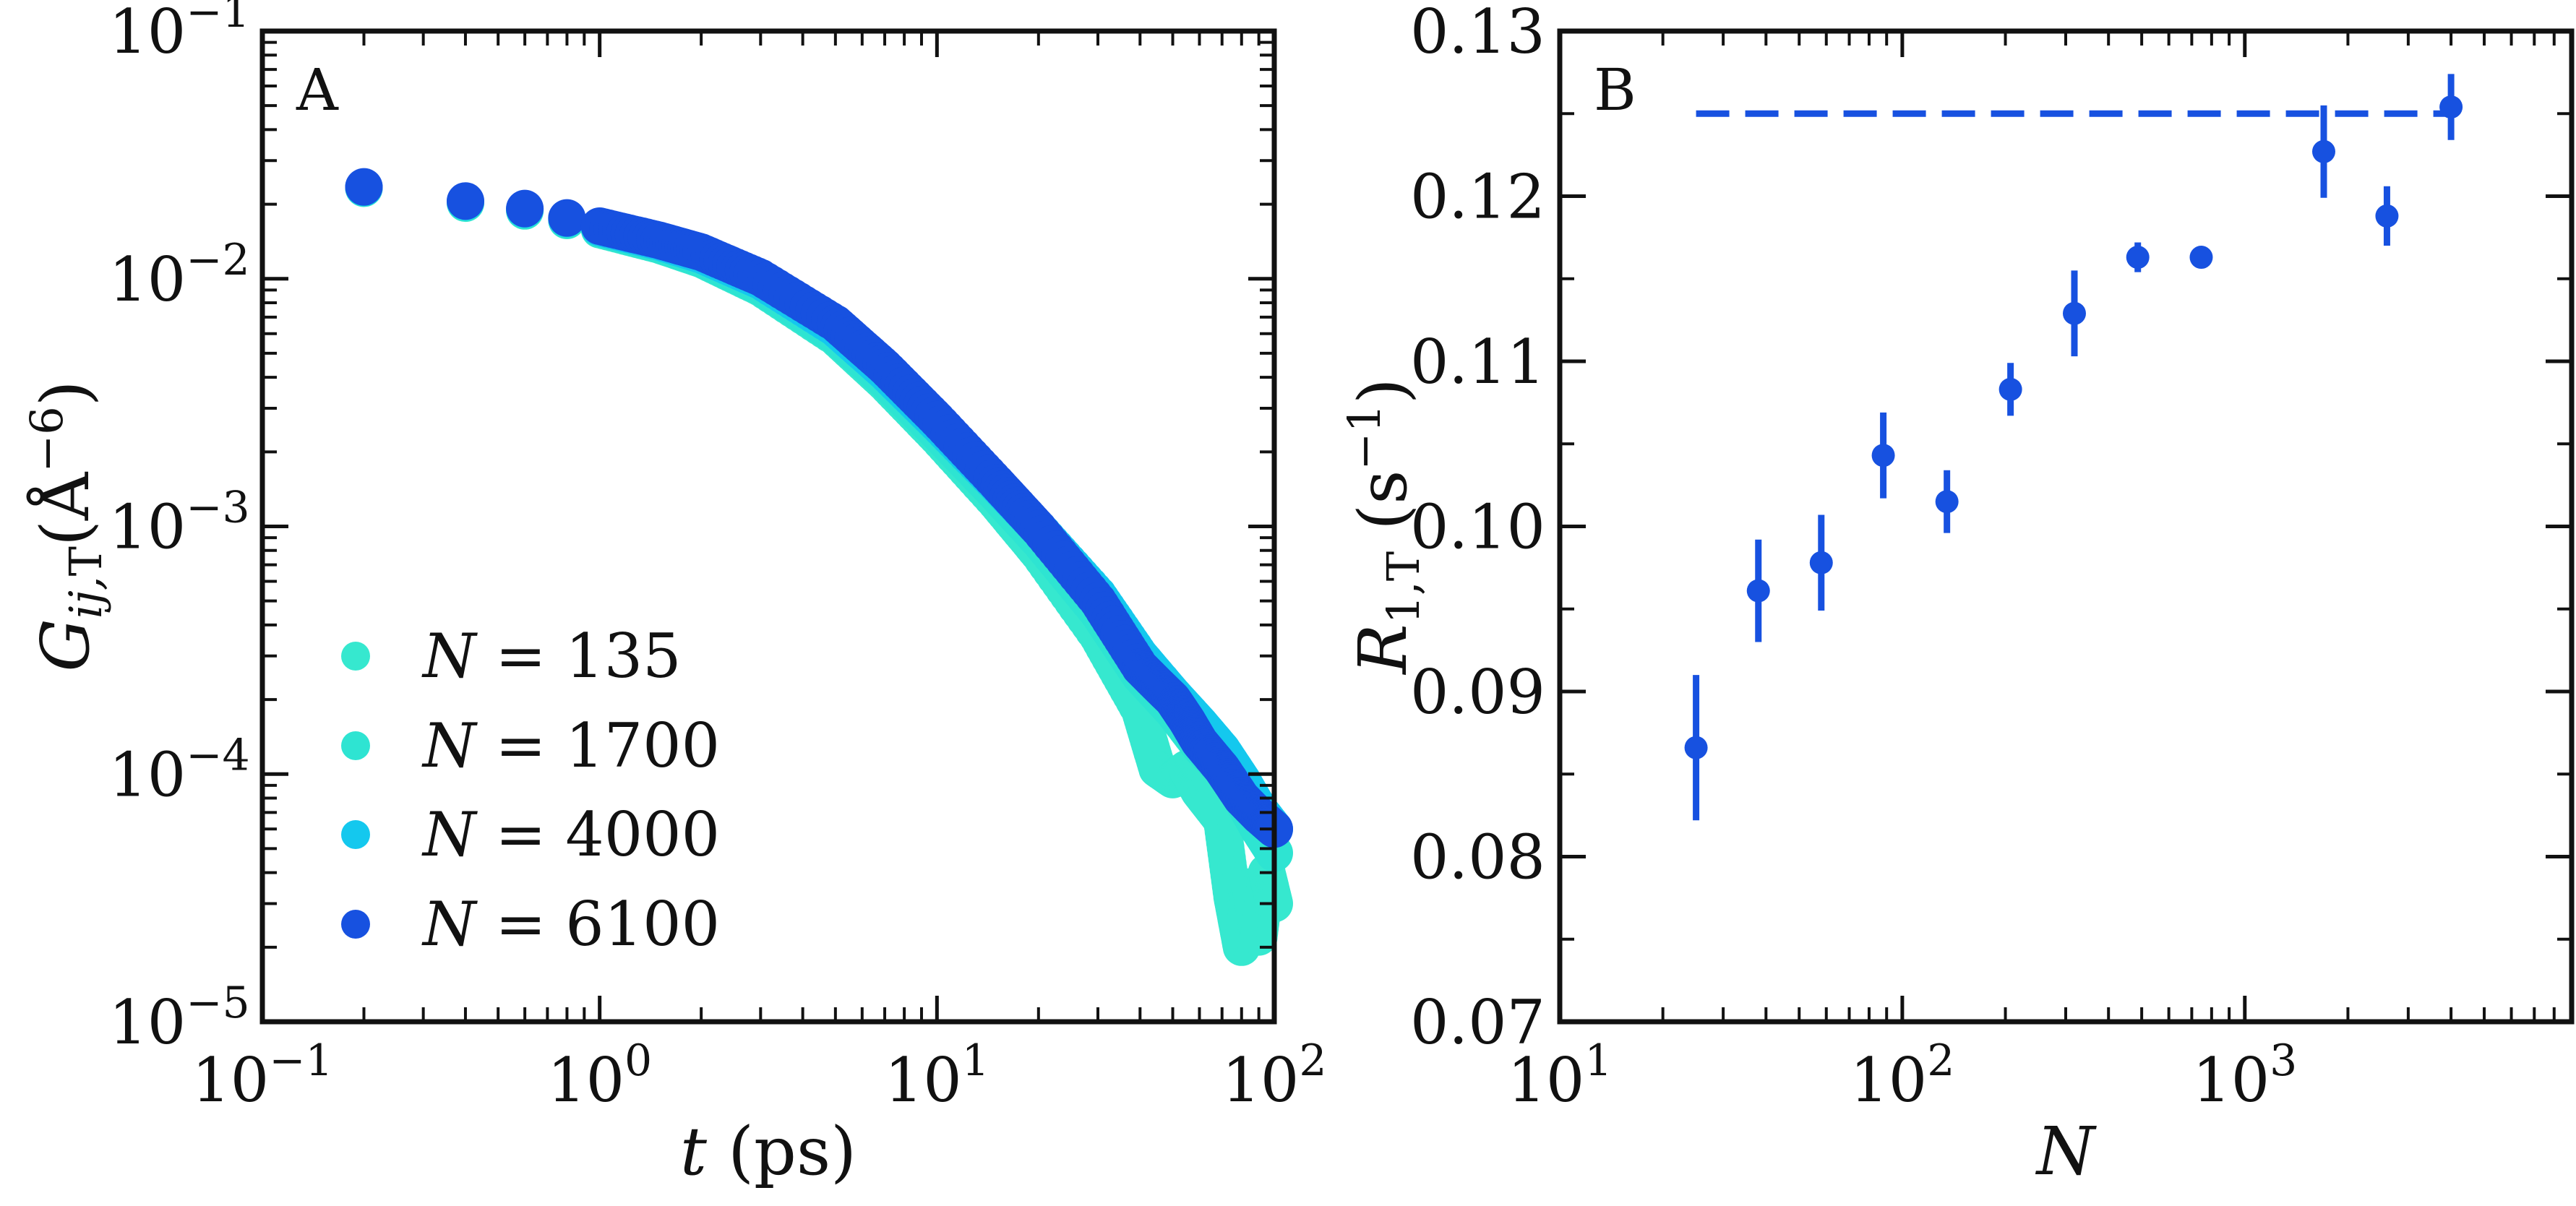 This screenshot has height=1206, width=2576. Describe the element at coordinates (1478, 362) in the screenshot. I see `y-tick-label: 0.11` at that location.